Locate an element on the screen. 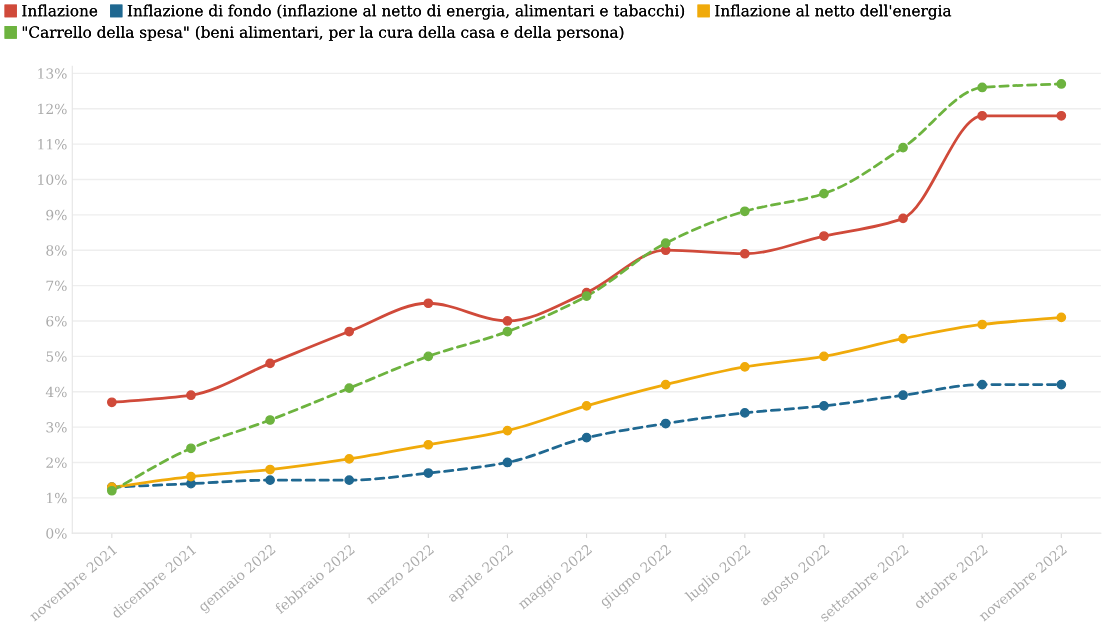 The height and width of the screenshot is (631, 1112). legend-label: Inflazione is located at coordinates (60, 10).